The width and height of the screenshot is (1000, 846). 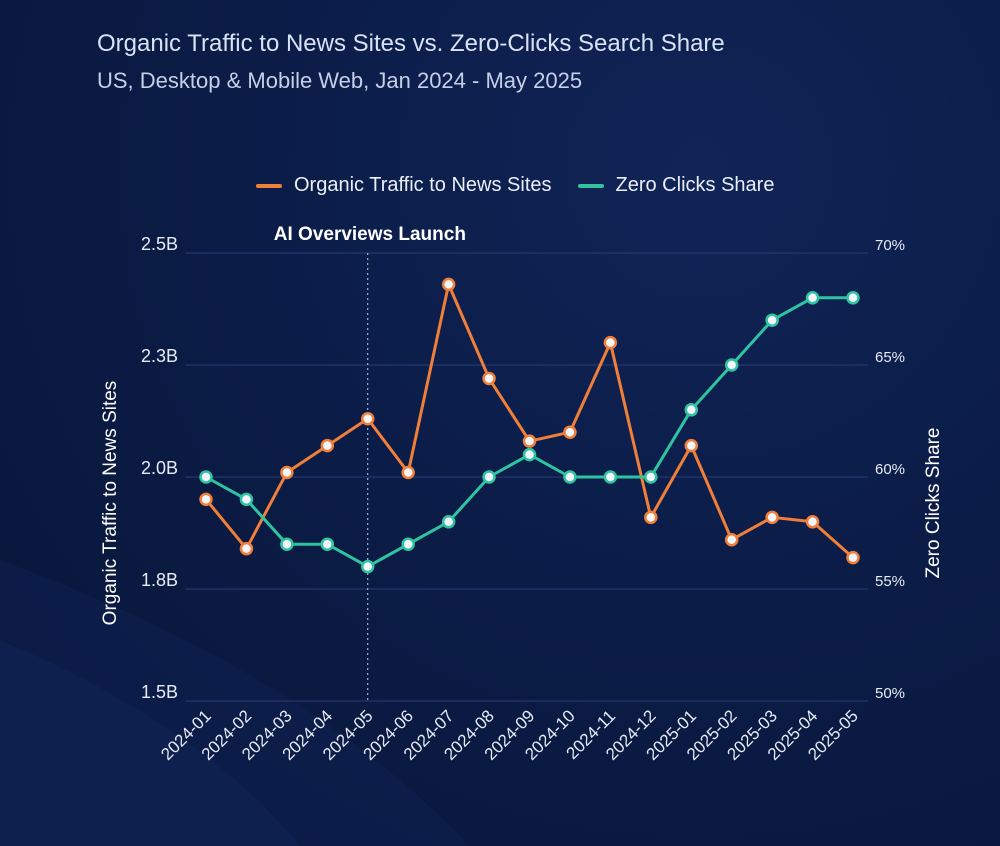 What do you see at coordinates (890, 469) in the screenshot?
I see `y-right-tick-label: 60%` at bounding box center [890, 469].